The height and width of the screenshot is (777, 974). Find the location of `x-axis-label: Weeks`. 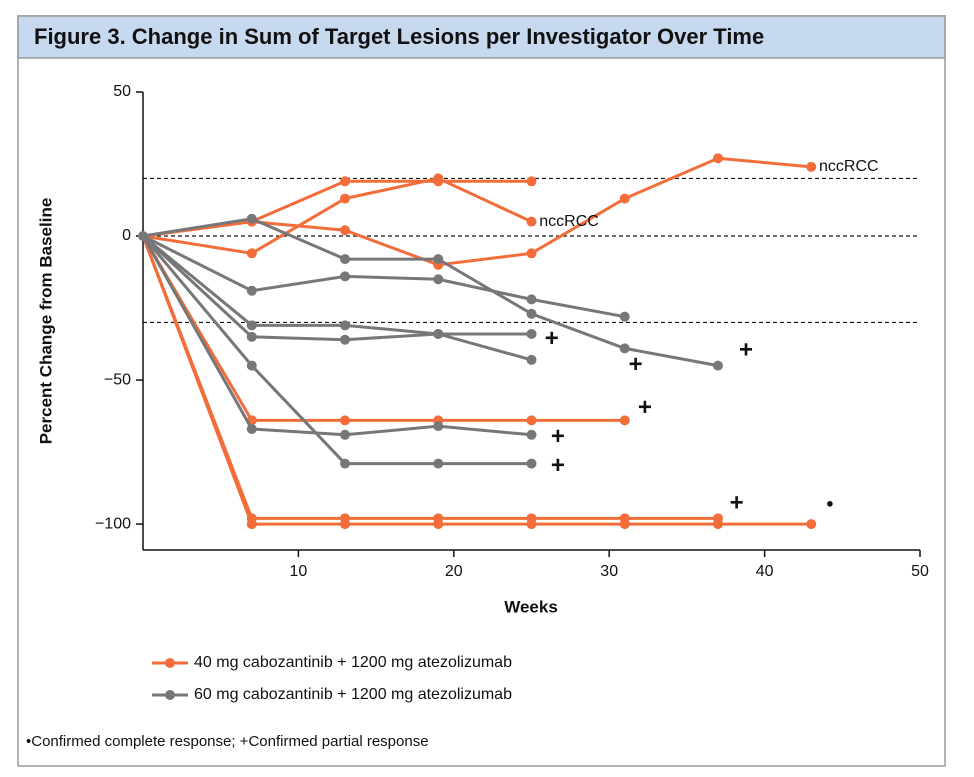

x-axis-label: Weeks is located at coordinates (531, 606).